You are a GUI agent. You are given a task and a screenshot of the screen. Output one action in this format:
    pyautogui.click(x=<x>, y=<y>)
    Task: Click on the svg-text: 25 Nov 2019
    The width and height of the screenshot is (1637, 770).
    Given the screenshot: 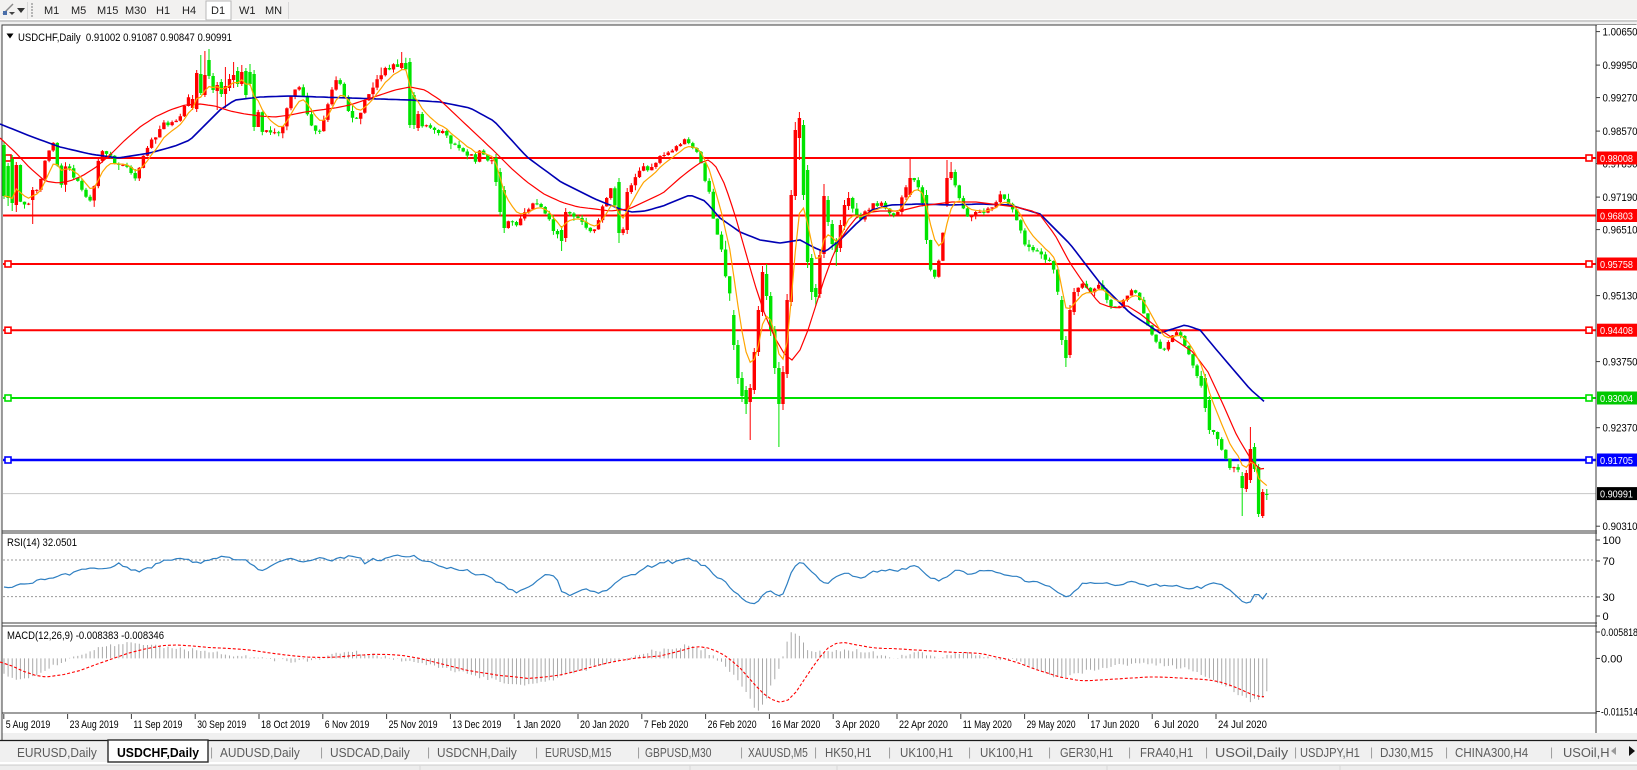 What is the action you would take?
    pyautogui.click(x=413, y=725)
    